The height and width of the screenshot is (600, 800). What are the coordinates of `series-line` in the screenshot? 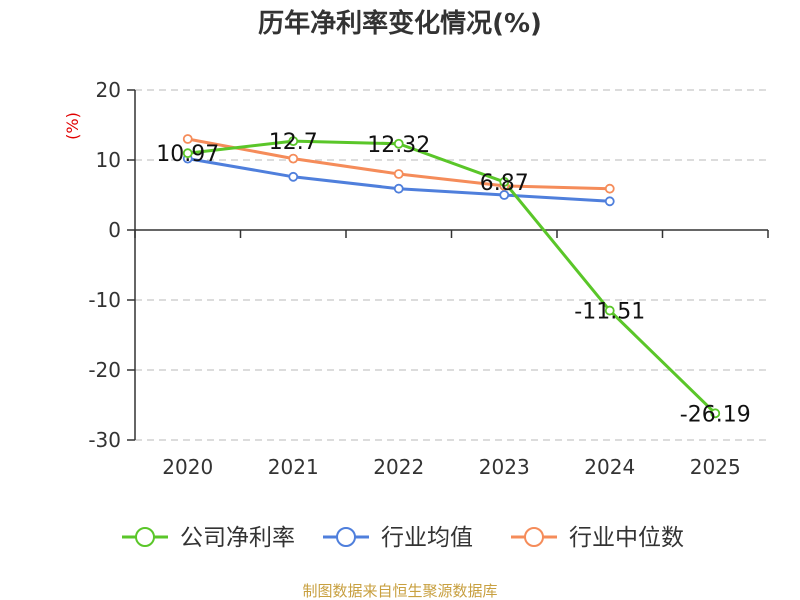 It's located at (399, 180).